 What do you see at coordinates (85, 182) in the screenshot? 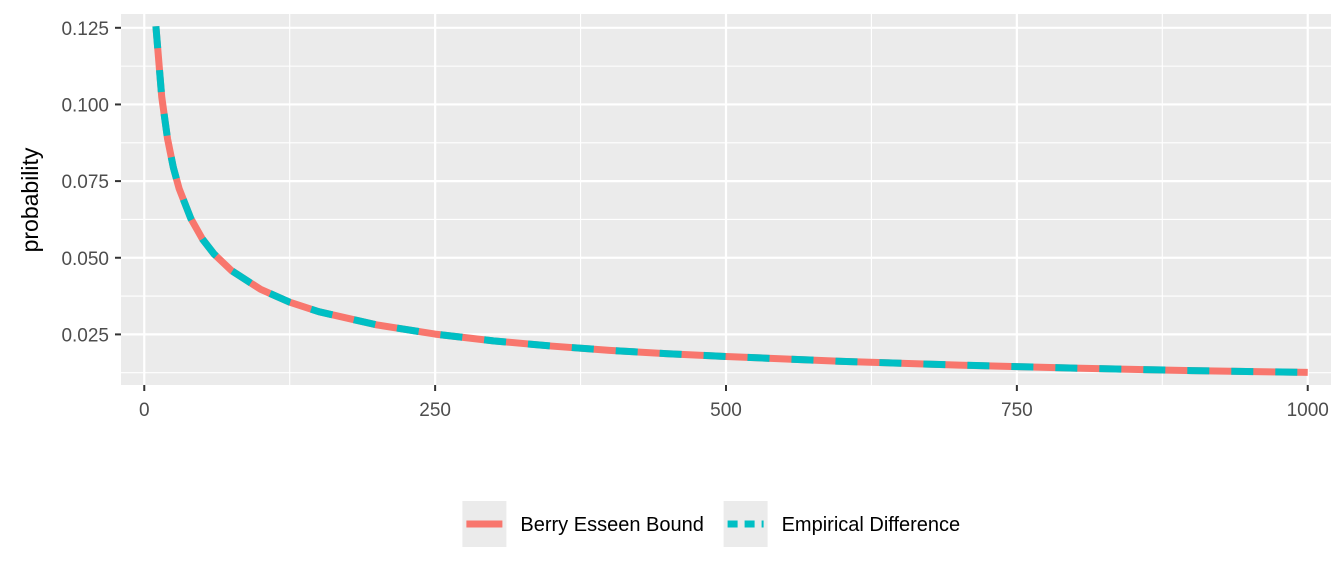
I see `y-tick-label: 0.075` at bounding box center [85, 182].